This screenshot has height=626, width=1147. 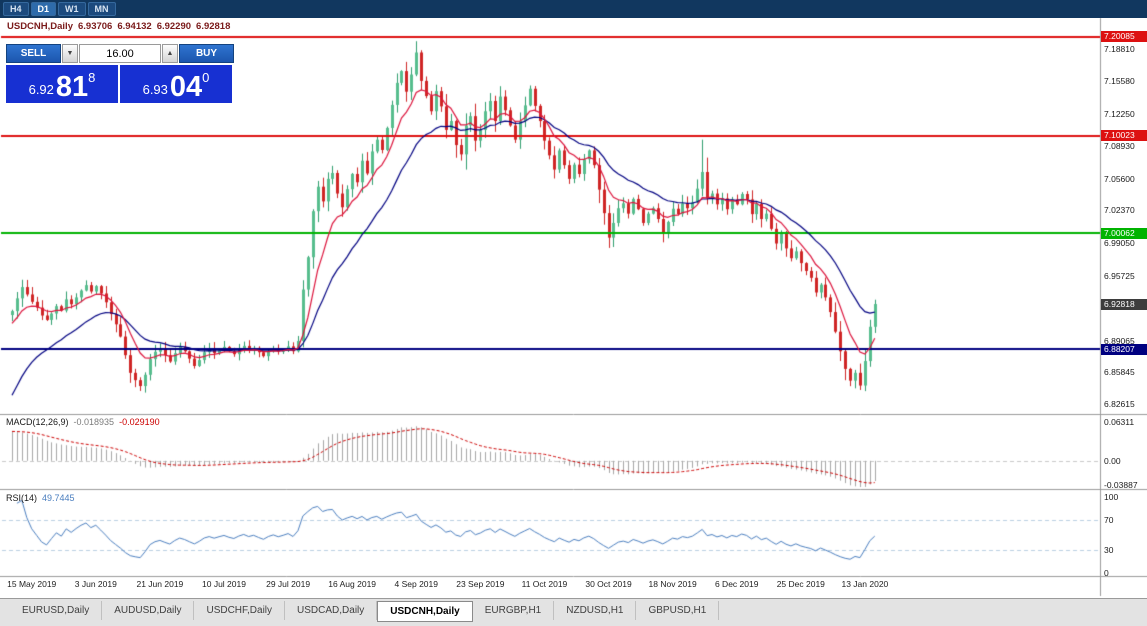 What do you see at coordinates (72, 87) in the screenshot?
I see `bid-price-big-digits: 81` at bounding box center [72, 87].